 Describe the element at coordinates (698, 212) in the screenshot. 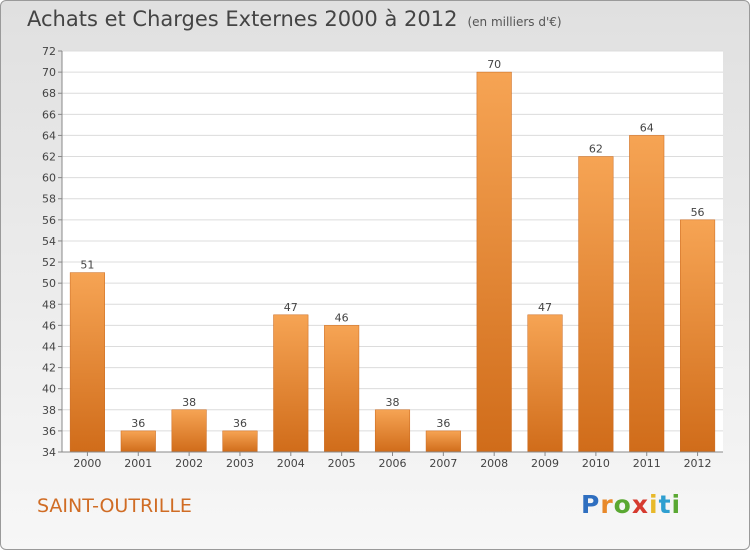

I see `data-label: 56` at that location.